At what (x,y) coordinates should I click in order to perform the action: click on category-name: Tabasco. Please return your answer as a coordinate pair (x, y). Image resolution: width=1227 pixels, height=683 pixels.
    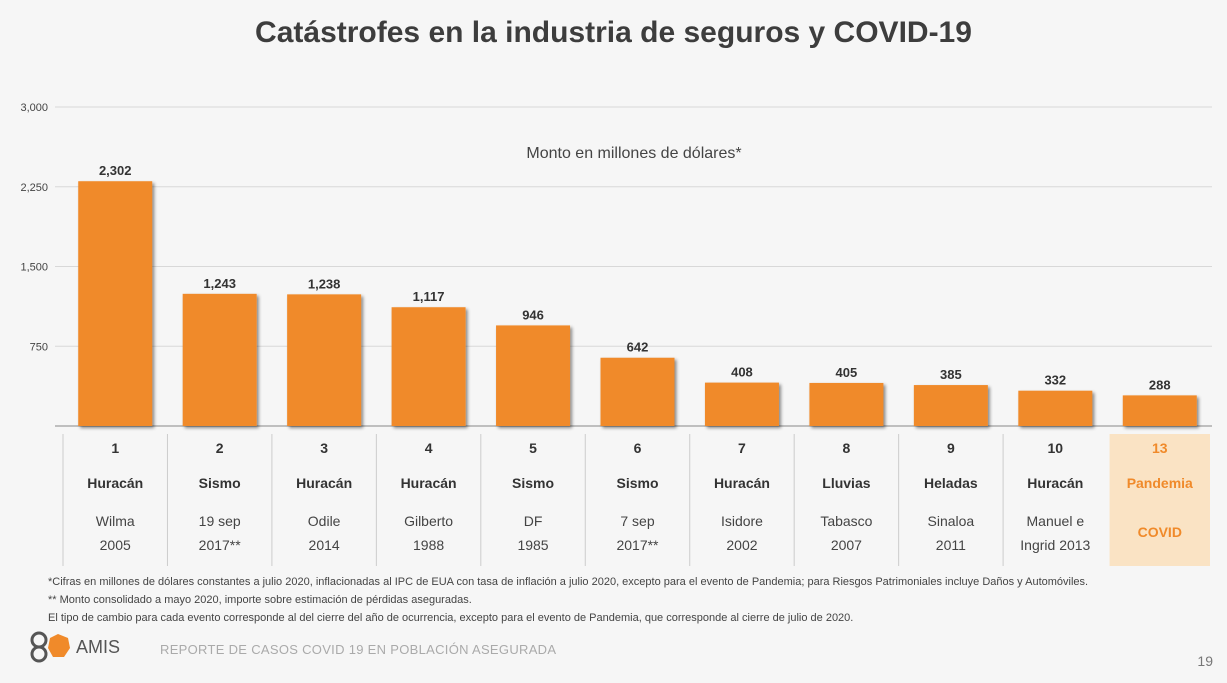
    Looking at the image, I should click on (846, 521).